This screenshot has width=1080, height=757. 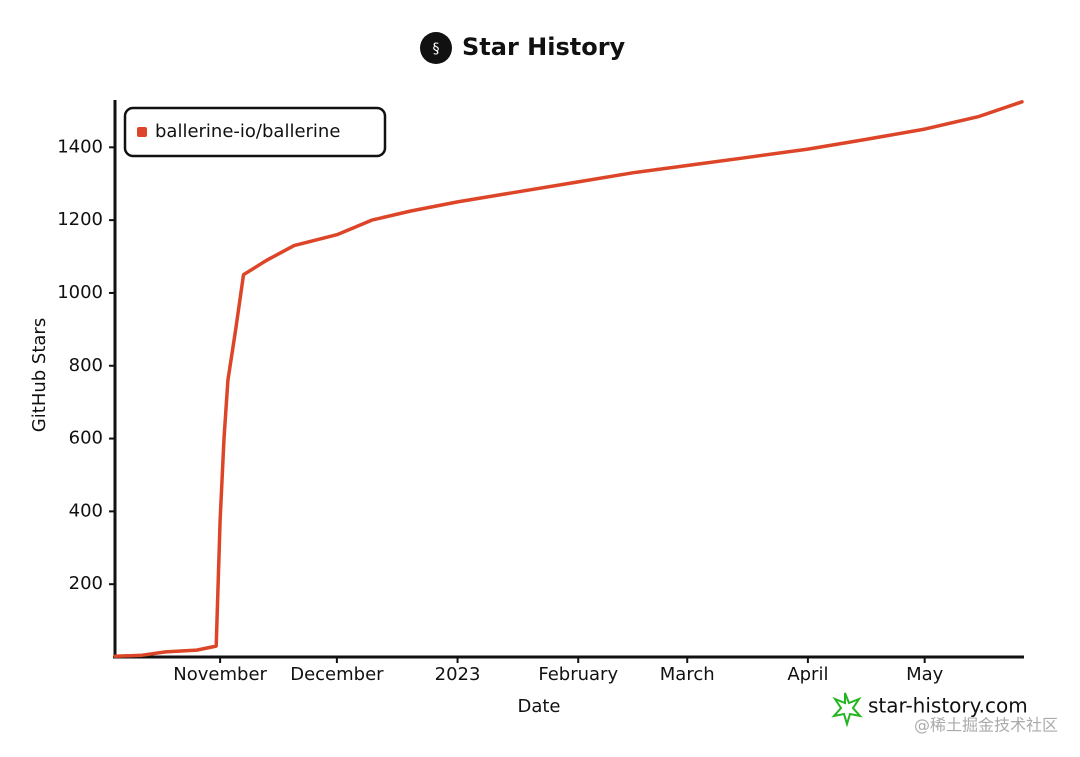 I want to click on x-tick-label: March, so click(x=687, y=674).